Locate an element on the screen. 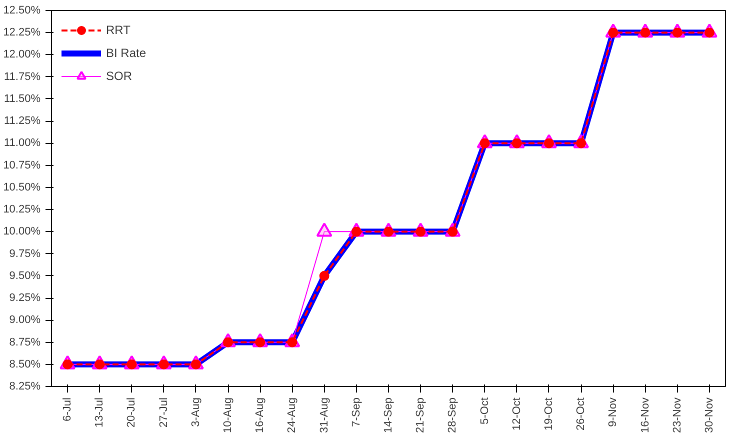  y-tick-label: 10.50% is located at coordinates (22, 187).